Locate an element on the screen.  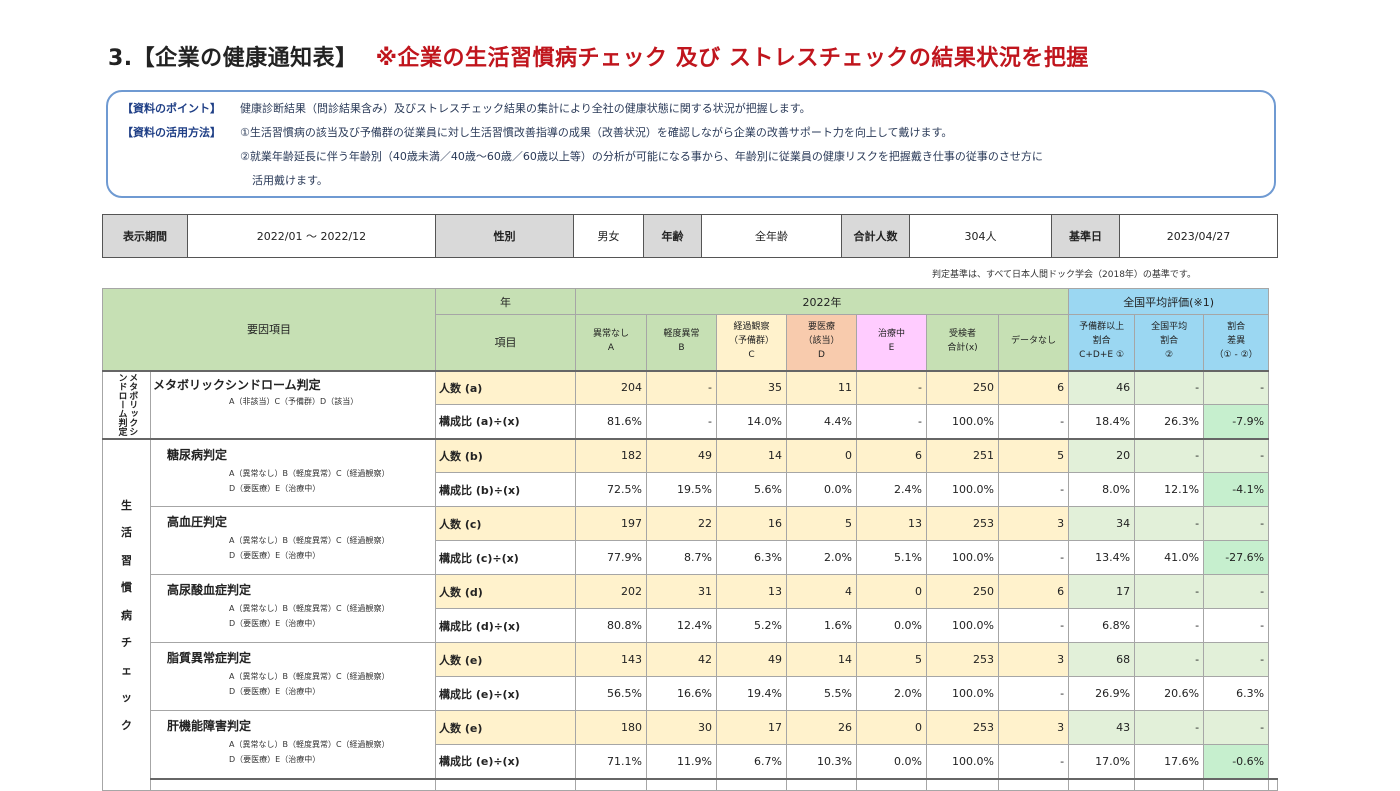
count-cell: 31 is located at coordinates (681, 591).